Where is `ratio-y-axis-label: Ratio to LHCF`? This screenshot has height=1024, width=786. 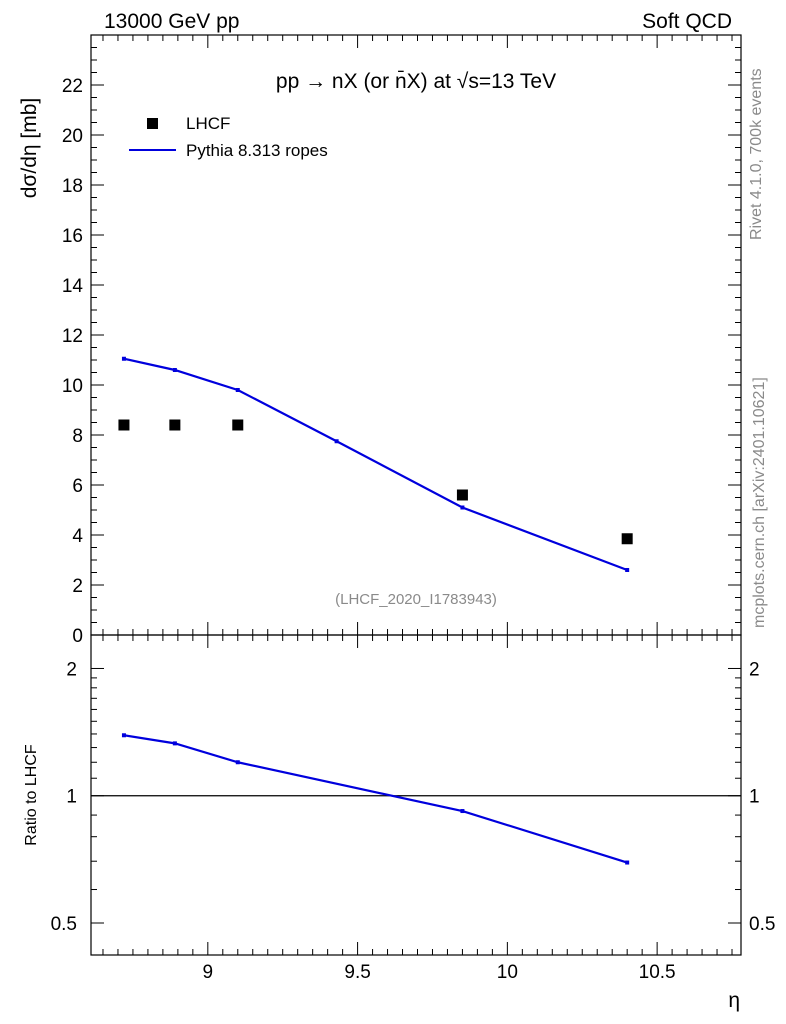 ratio-y-axis-label: Ratio to LHCF is located at coordinates (31, 795).